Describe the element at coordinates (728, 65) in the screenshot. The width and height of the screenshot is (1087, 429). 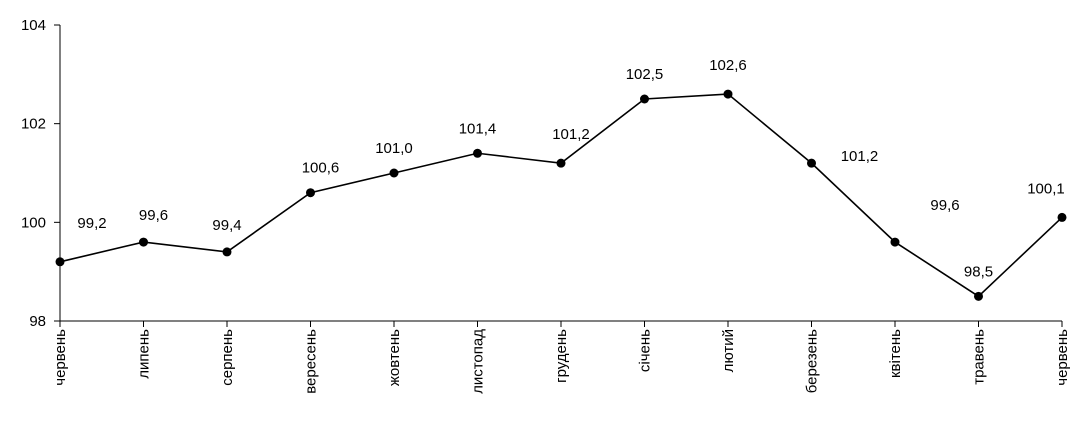
I see `data-label: 102,6` at that location.